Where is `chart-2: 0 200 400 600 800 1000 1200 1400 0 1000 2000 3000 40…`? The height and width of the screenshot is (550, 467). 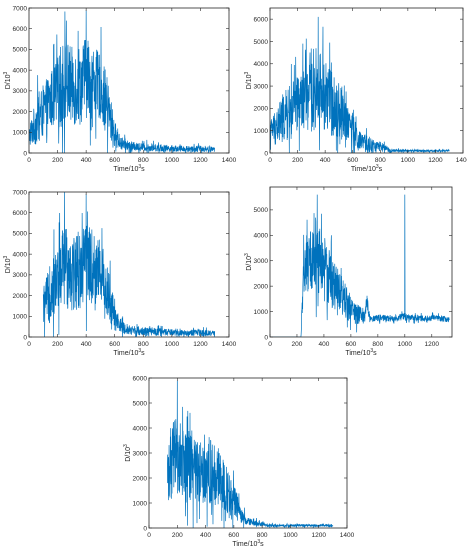
chart-2: 0 200 400 600 800 1000 1200 1400 0 1000 2000 3000 40… is located at coordinates (355, 90).